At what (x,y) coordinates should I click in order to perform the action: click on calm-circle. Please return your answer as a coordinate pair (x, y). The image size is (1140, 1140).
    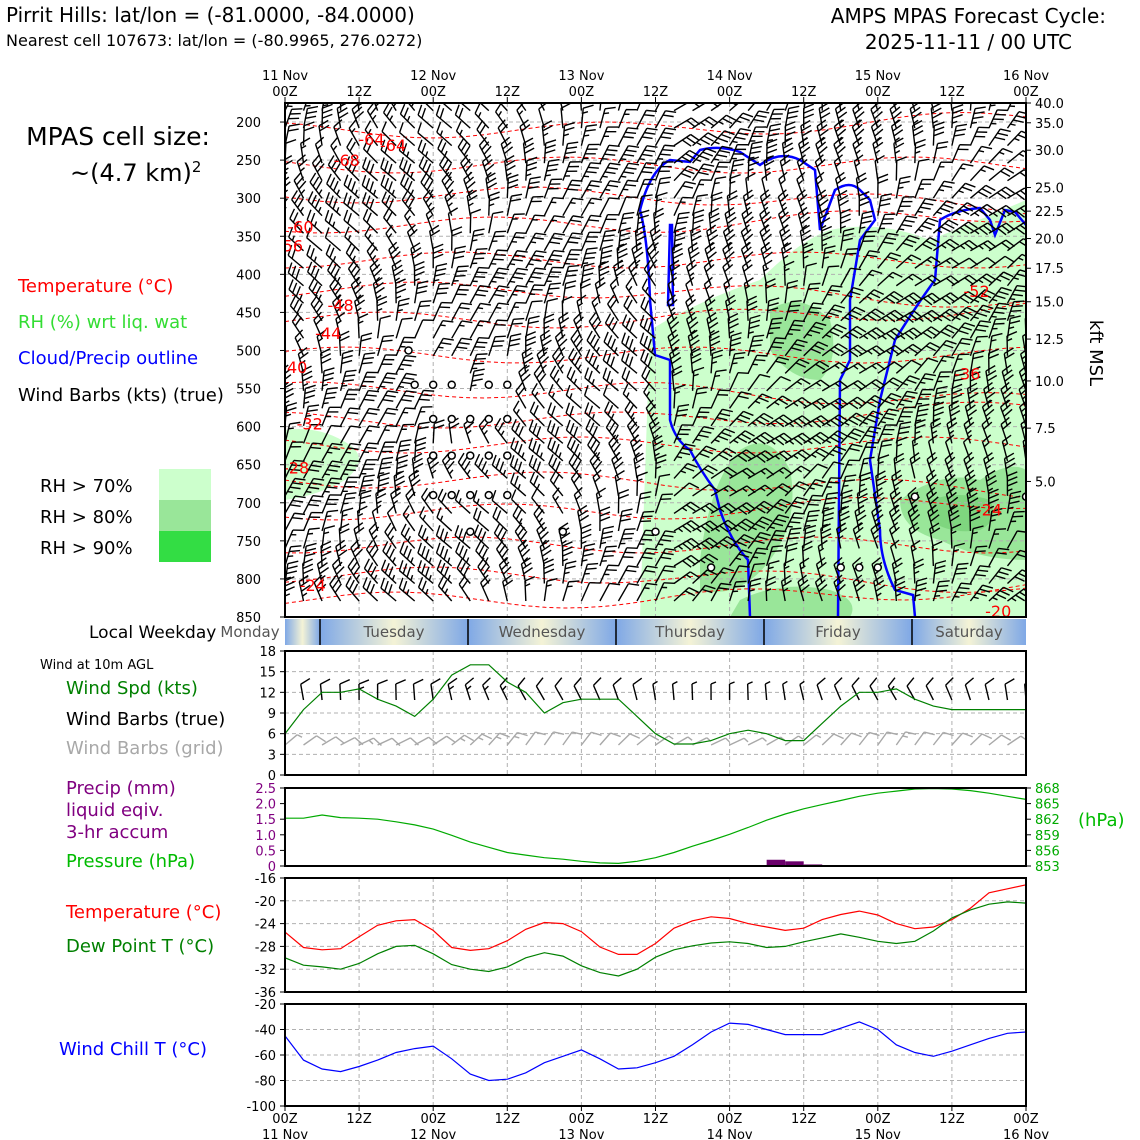
    Looking at the image, I should click on (915, 496).